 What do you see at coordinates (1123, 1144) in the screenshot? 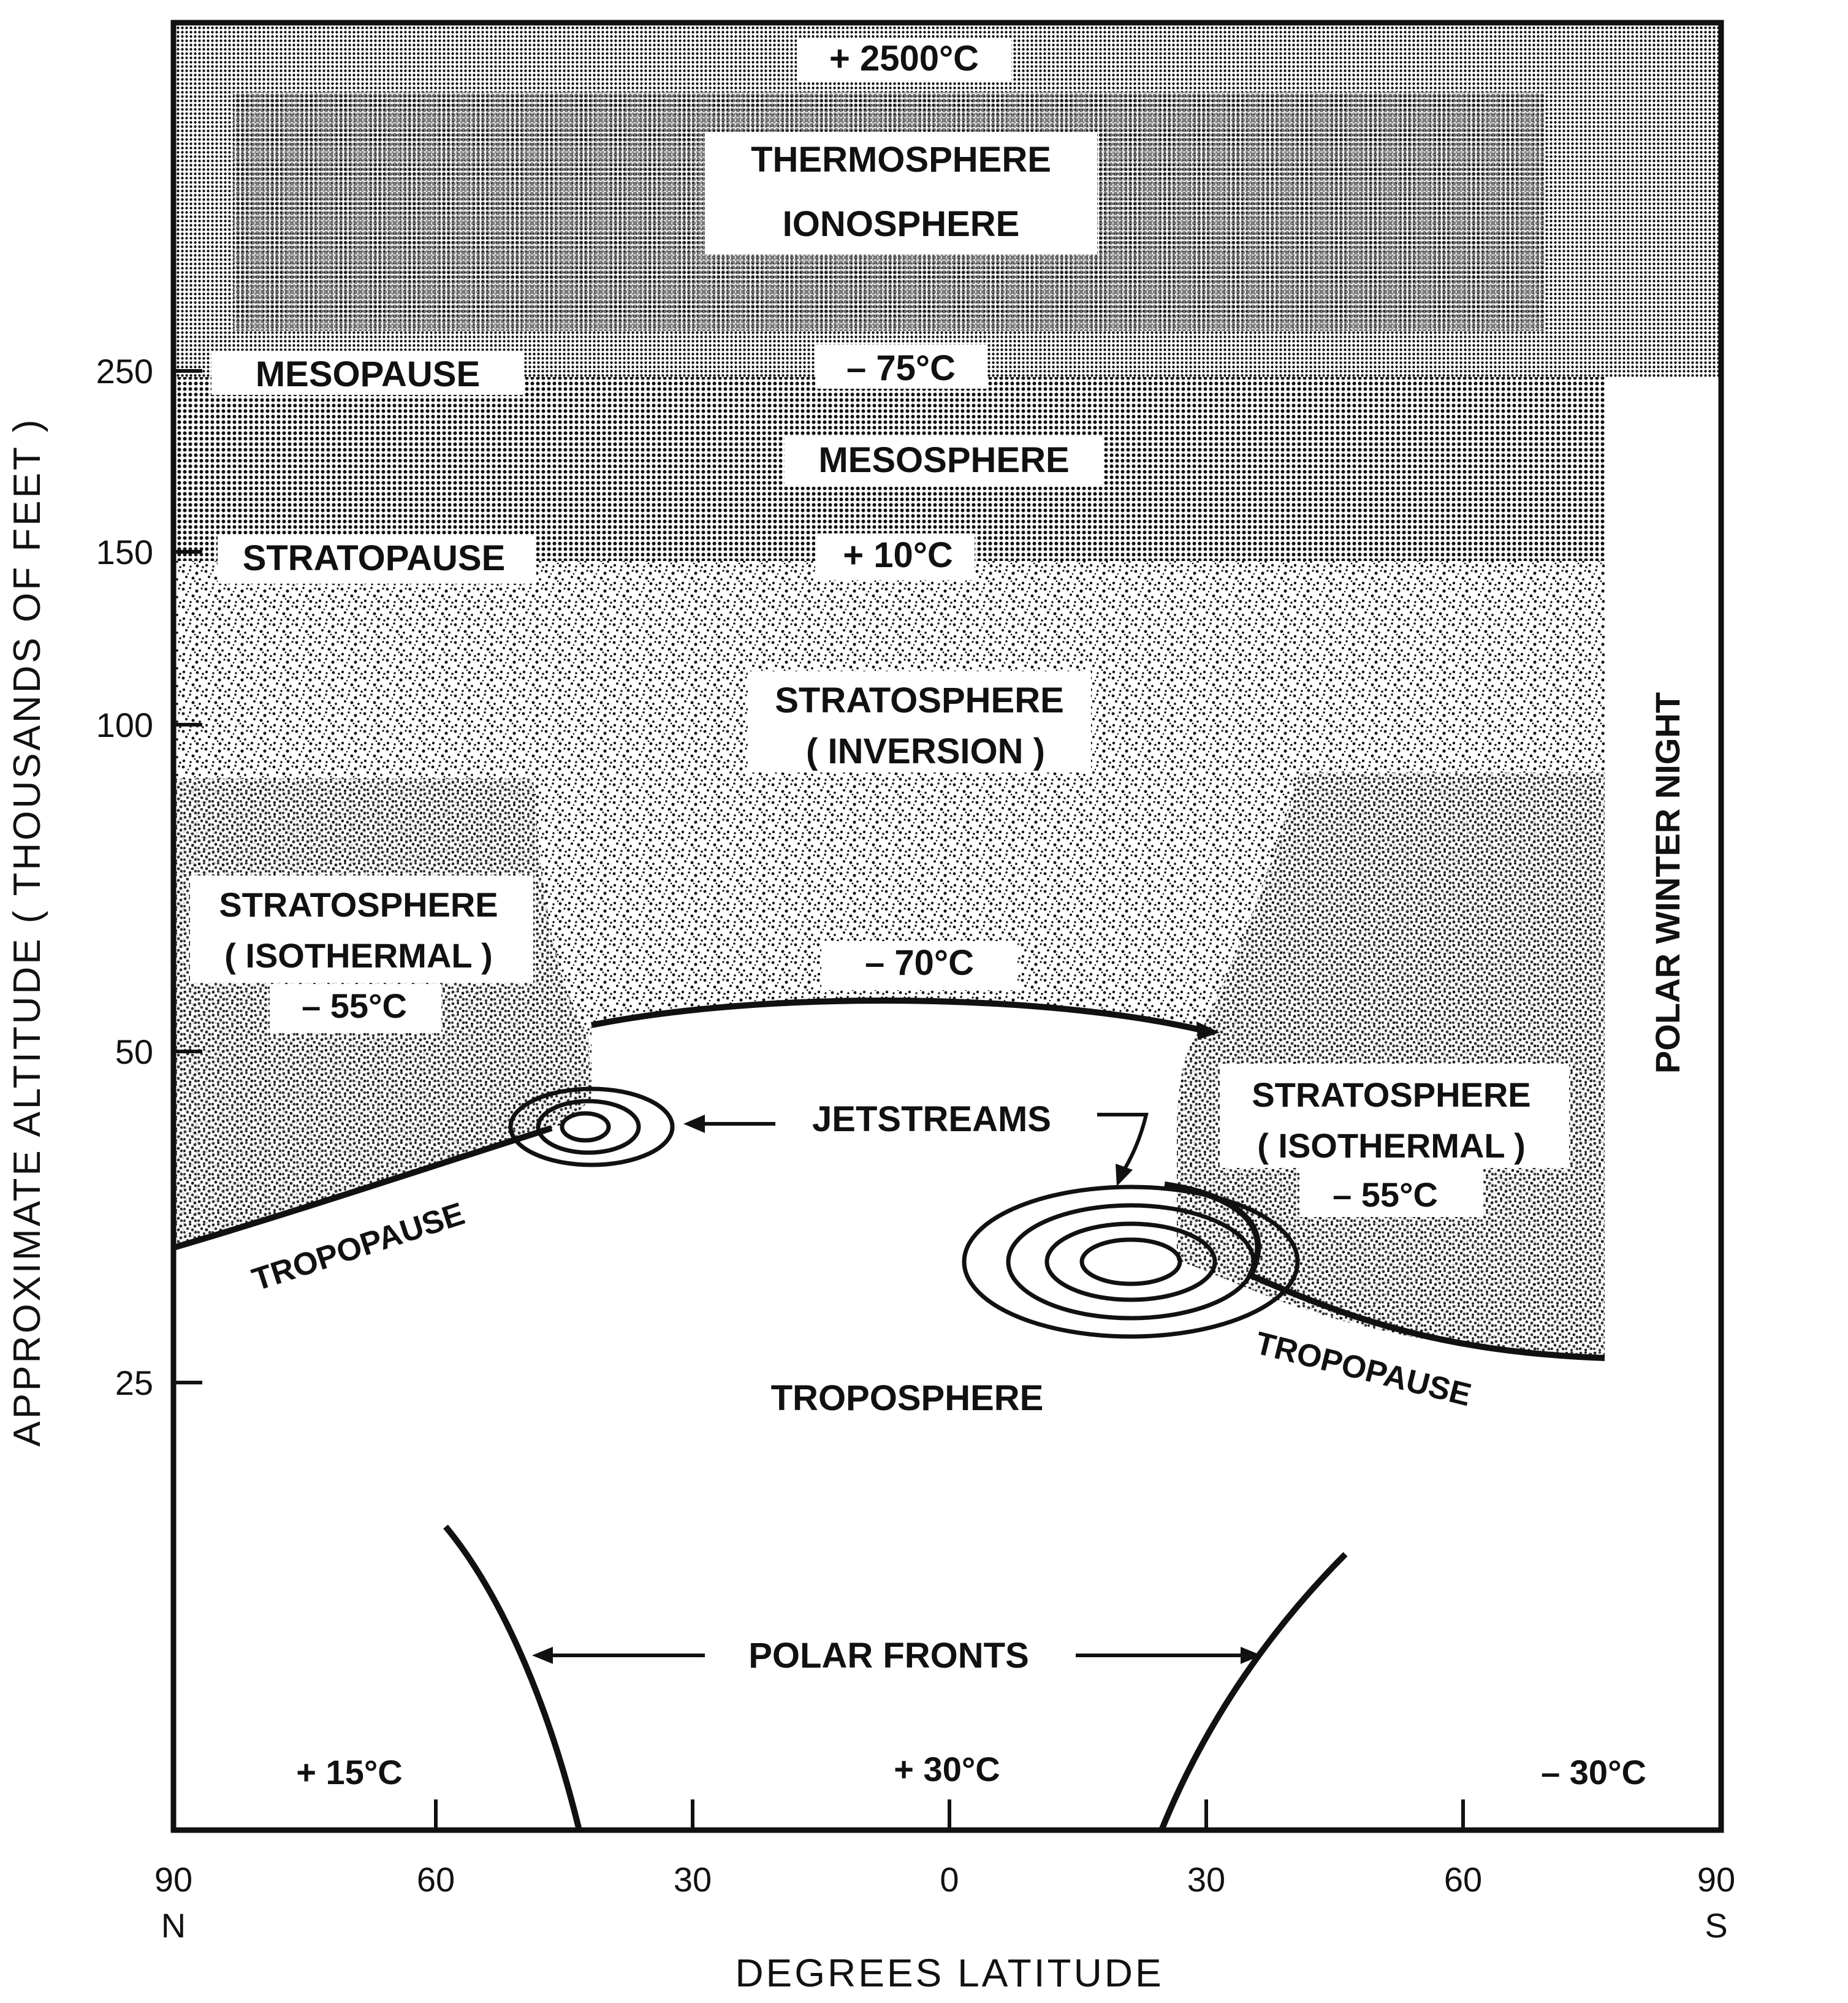
I see `jetstreams-pointer-right` at bounding box center [1123, 1144].